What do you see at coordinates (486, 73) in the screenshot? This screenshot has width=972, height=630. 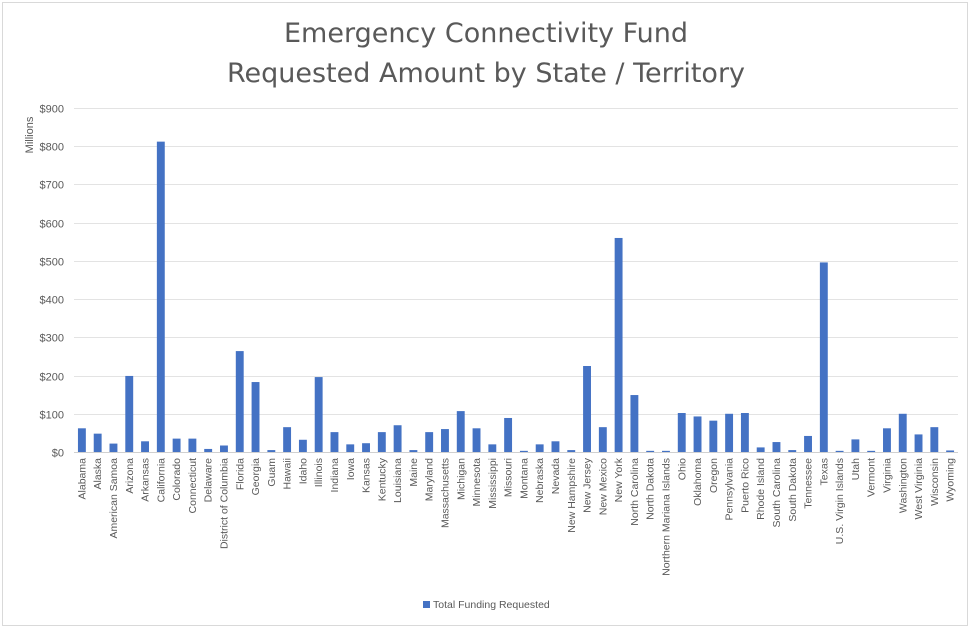 I see `chart-subtitle: Requested Amount by State / Territory` at bounding box center [486, 73].